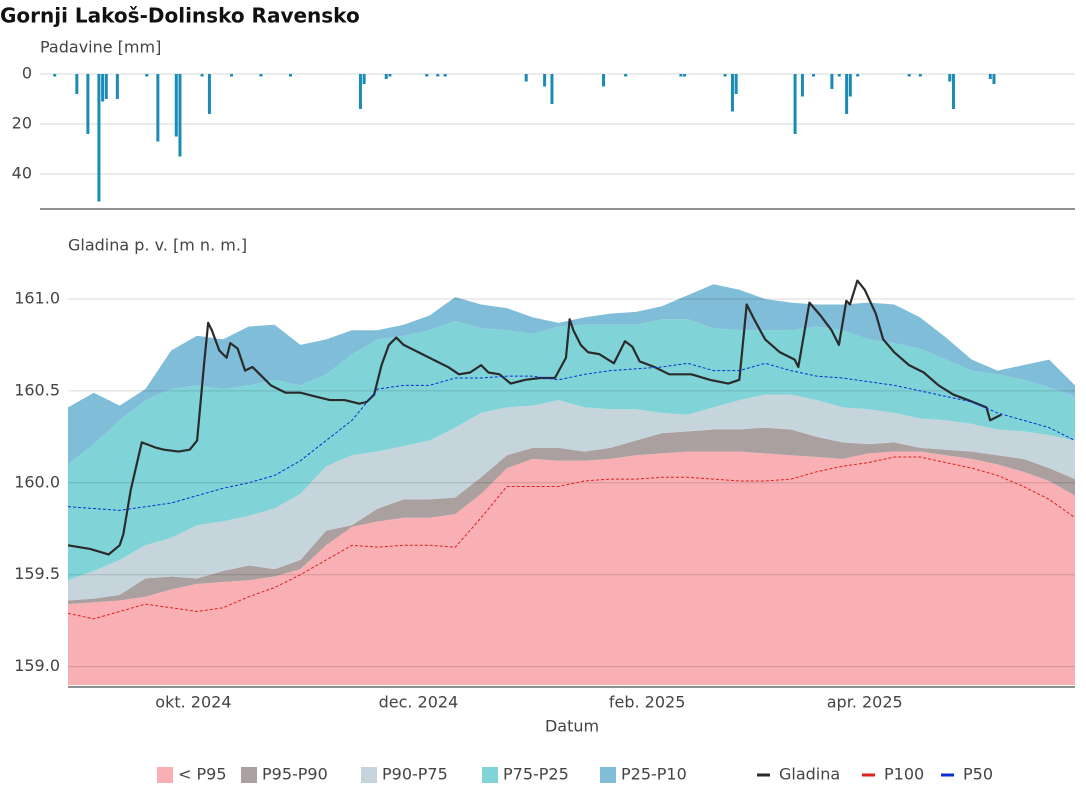 Image resolution: width=1086 pixels, height=803 pixels. Describe the element at coordinates (157, 245) in the screenshot. I see `y-axis-label: Gladina p. v. [m n. m.]` at that location.